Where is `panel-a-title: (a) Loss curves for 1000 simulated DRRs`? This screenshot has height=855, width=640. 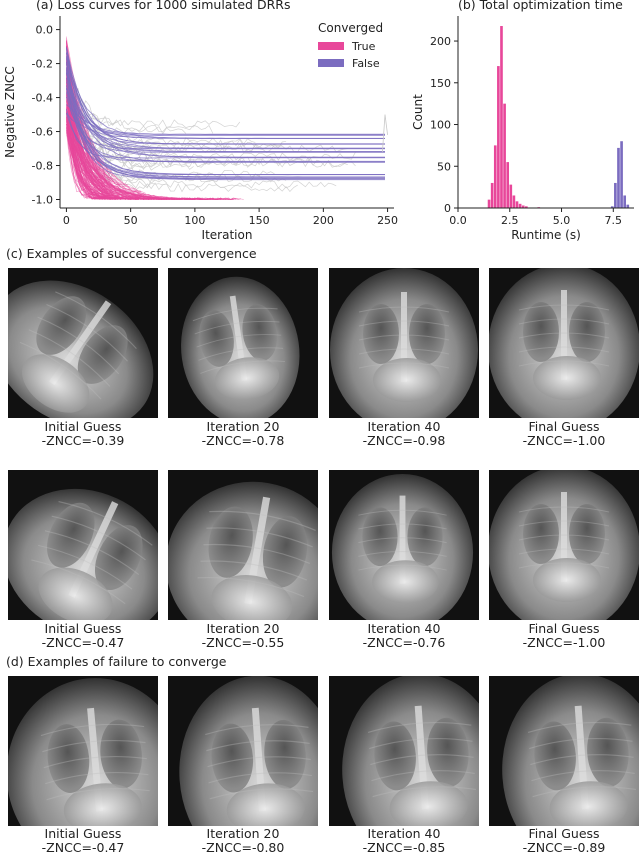 panel-a-title: (a) Loss curves for 1000 simulated DRRs is located at coordinates (163, 6).